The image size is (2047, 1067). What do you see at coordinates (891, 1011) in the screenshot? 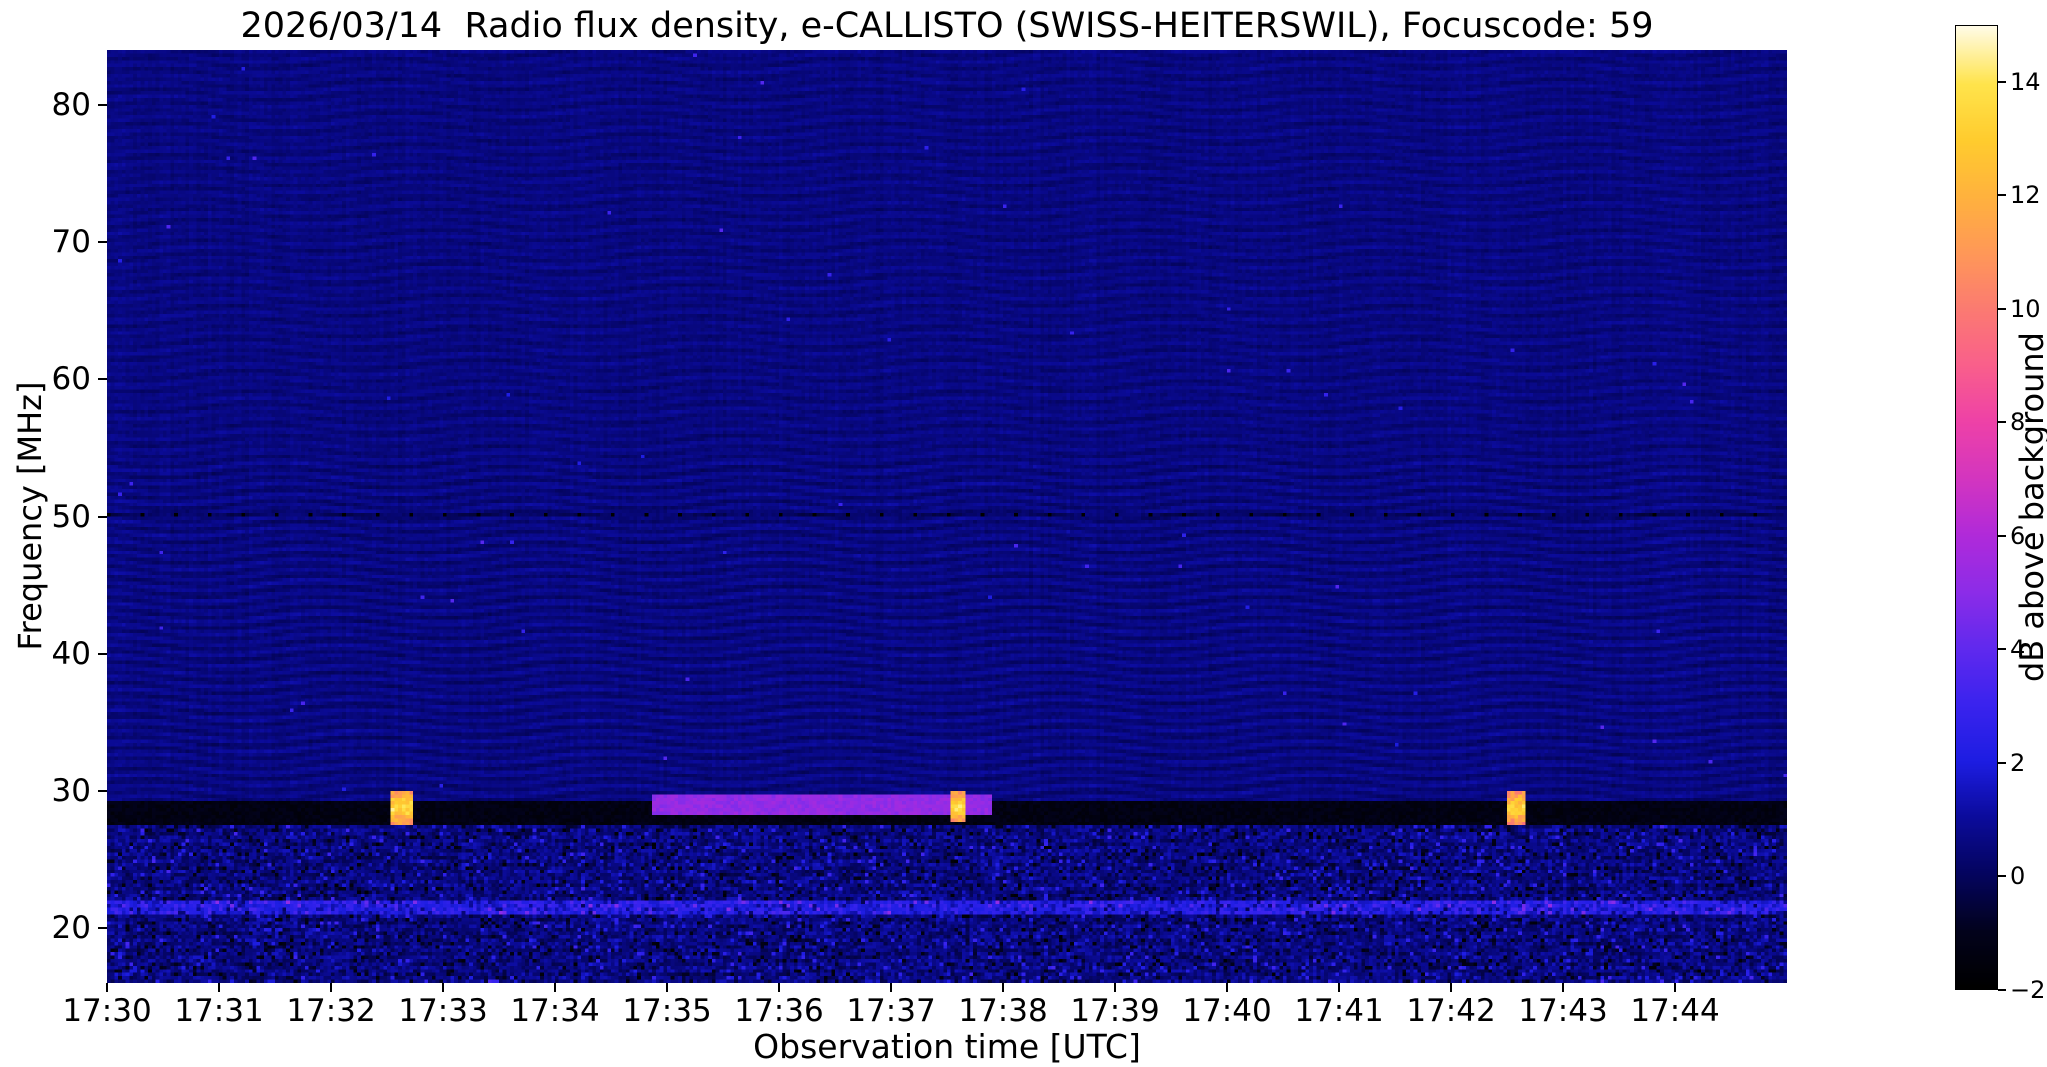
I see `x-tick-label: 17:37` at bounding box center [891, 1011].